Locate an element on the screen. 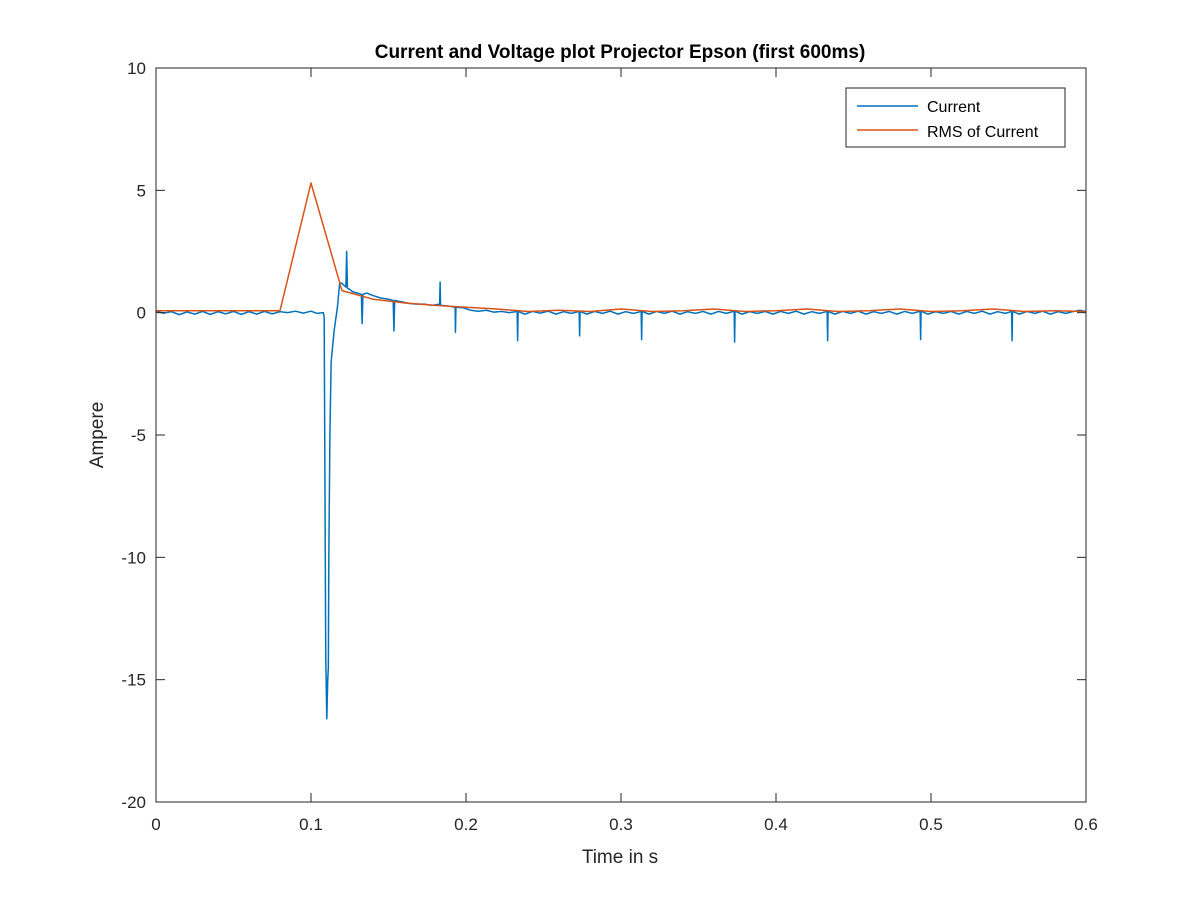  x-tick-label: 0.5 is located at coordinates (931, 824).